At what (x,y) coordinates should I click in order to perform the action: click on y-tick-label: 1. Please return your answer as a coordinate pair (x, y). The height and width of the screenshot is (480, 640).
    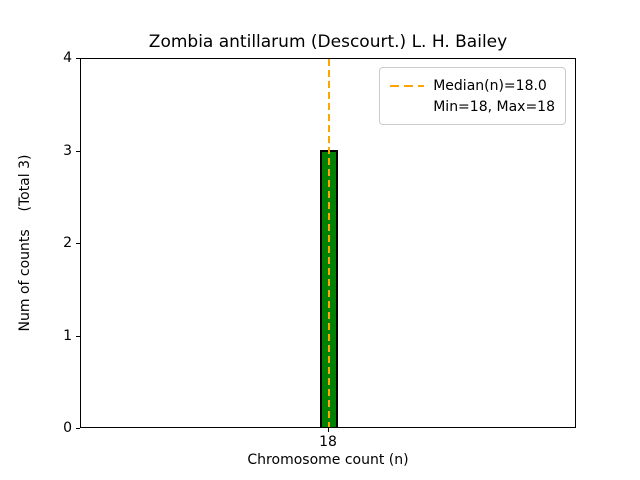
    Looking at the image, I should click on (67, 335).